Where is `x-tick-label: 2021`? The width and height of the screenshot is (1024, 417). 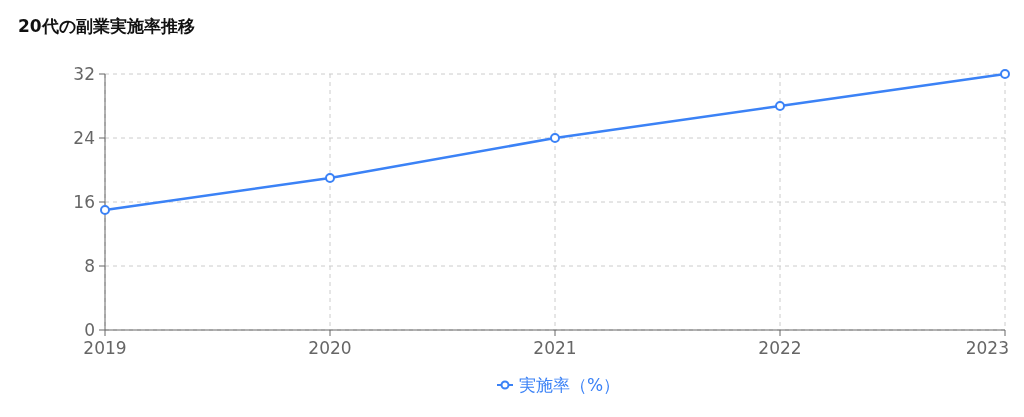 x-tick-label: 2021 is located at coordinates (555, 348).